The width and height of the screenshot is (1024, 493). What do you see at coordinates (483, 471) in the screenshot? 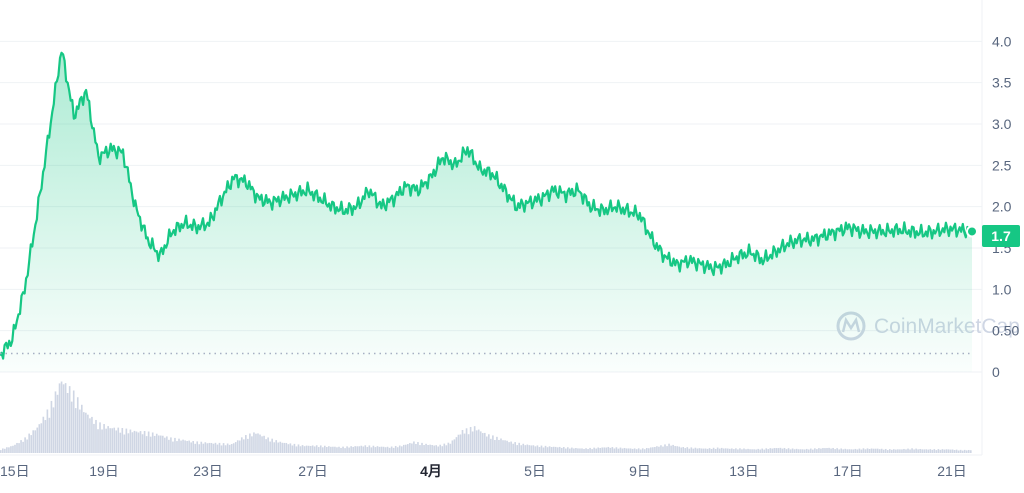
I see `x-axis: 15日 19日 23日 27日 4月 5日 9日 13日 17日 21日` at bounding box center [483, 471].